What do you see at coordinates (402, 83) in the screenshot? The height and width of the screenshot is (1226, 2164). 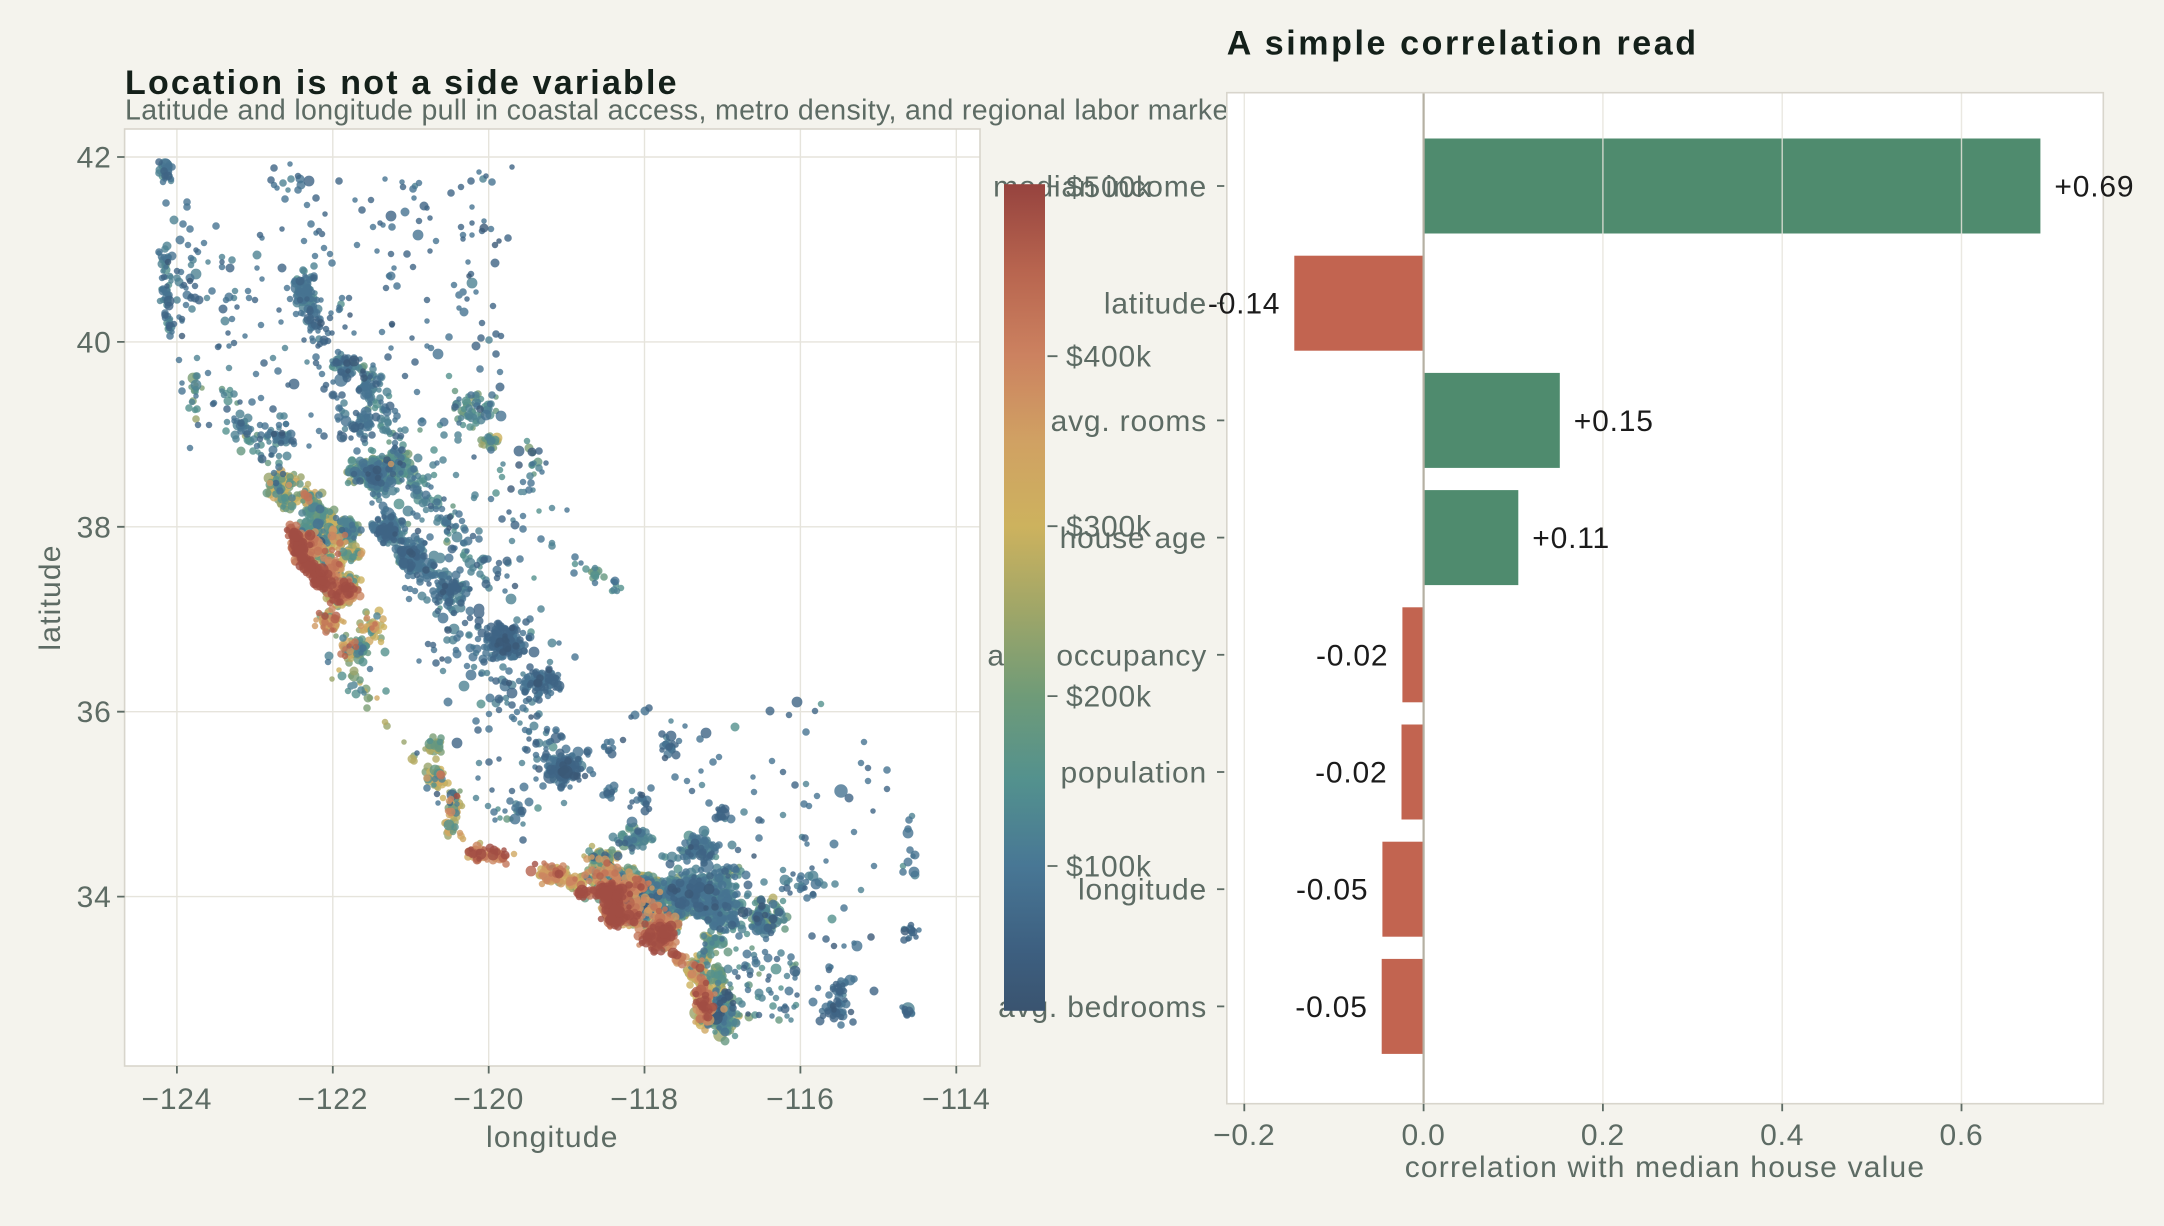 I see `svg-text:Location is not a side variabl: Location is not a side variable` at bounding box center [402, 83].